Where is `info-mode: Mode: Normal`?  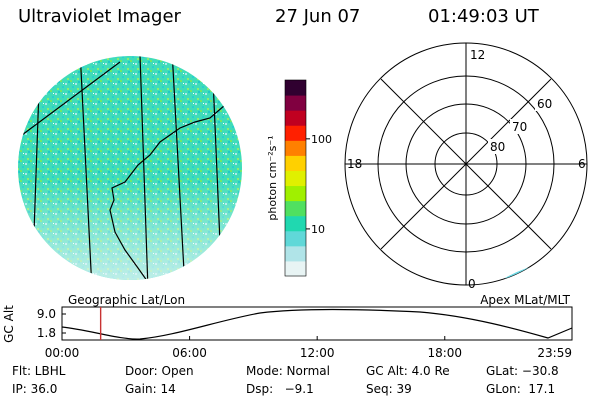 info-mode: Mode: Normal is located at coordinates (288, 371).